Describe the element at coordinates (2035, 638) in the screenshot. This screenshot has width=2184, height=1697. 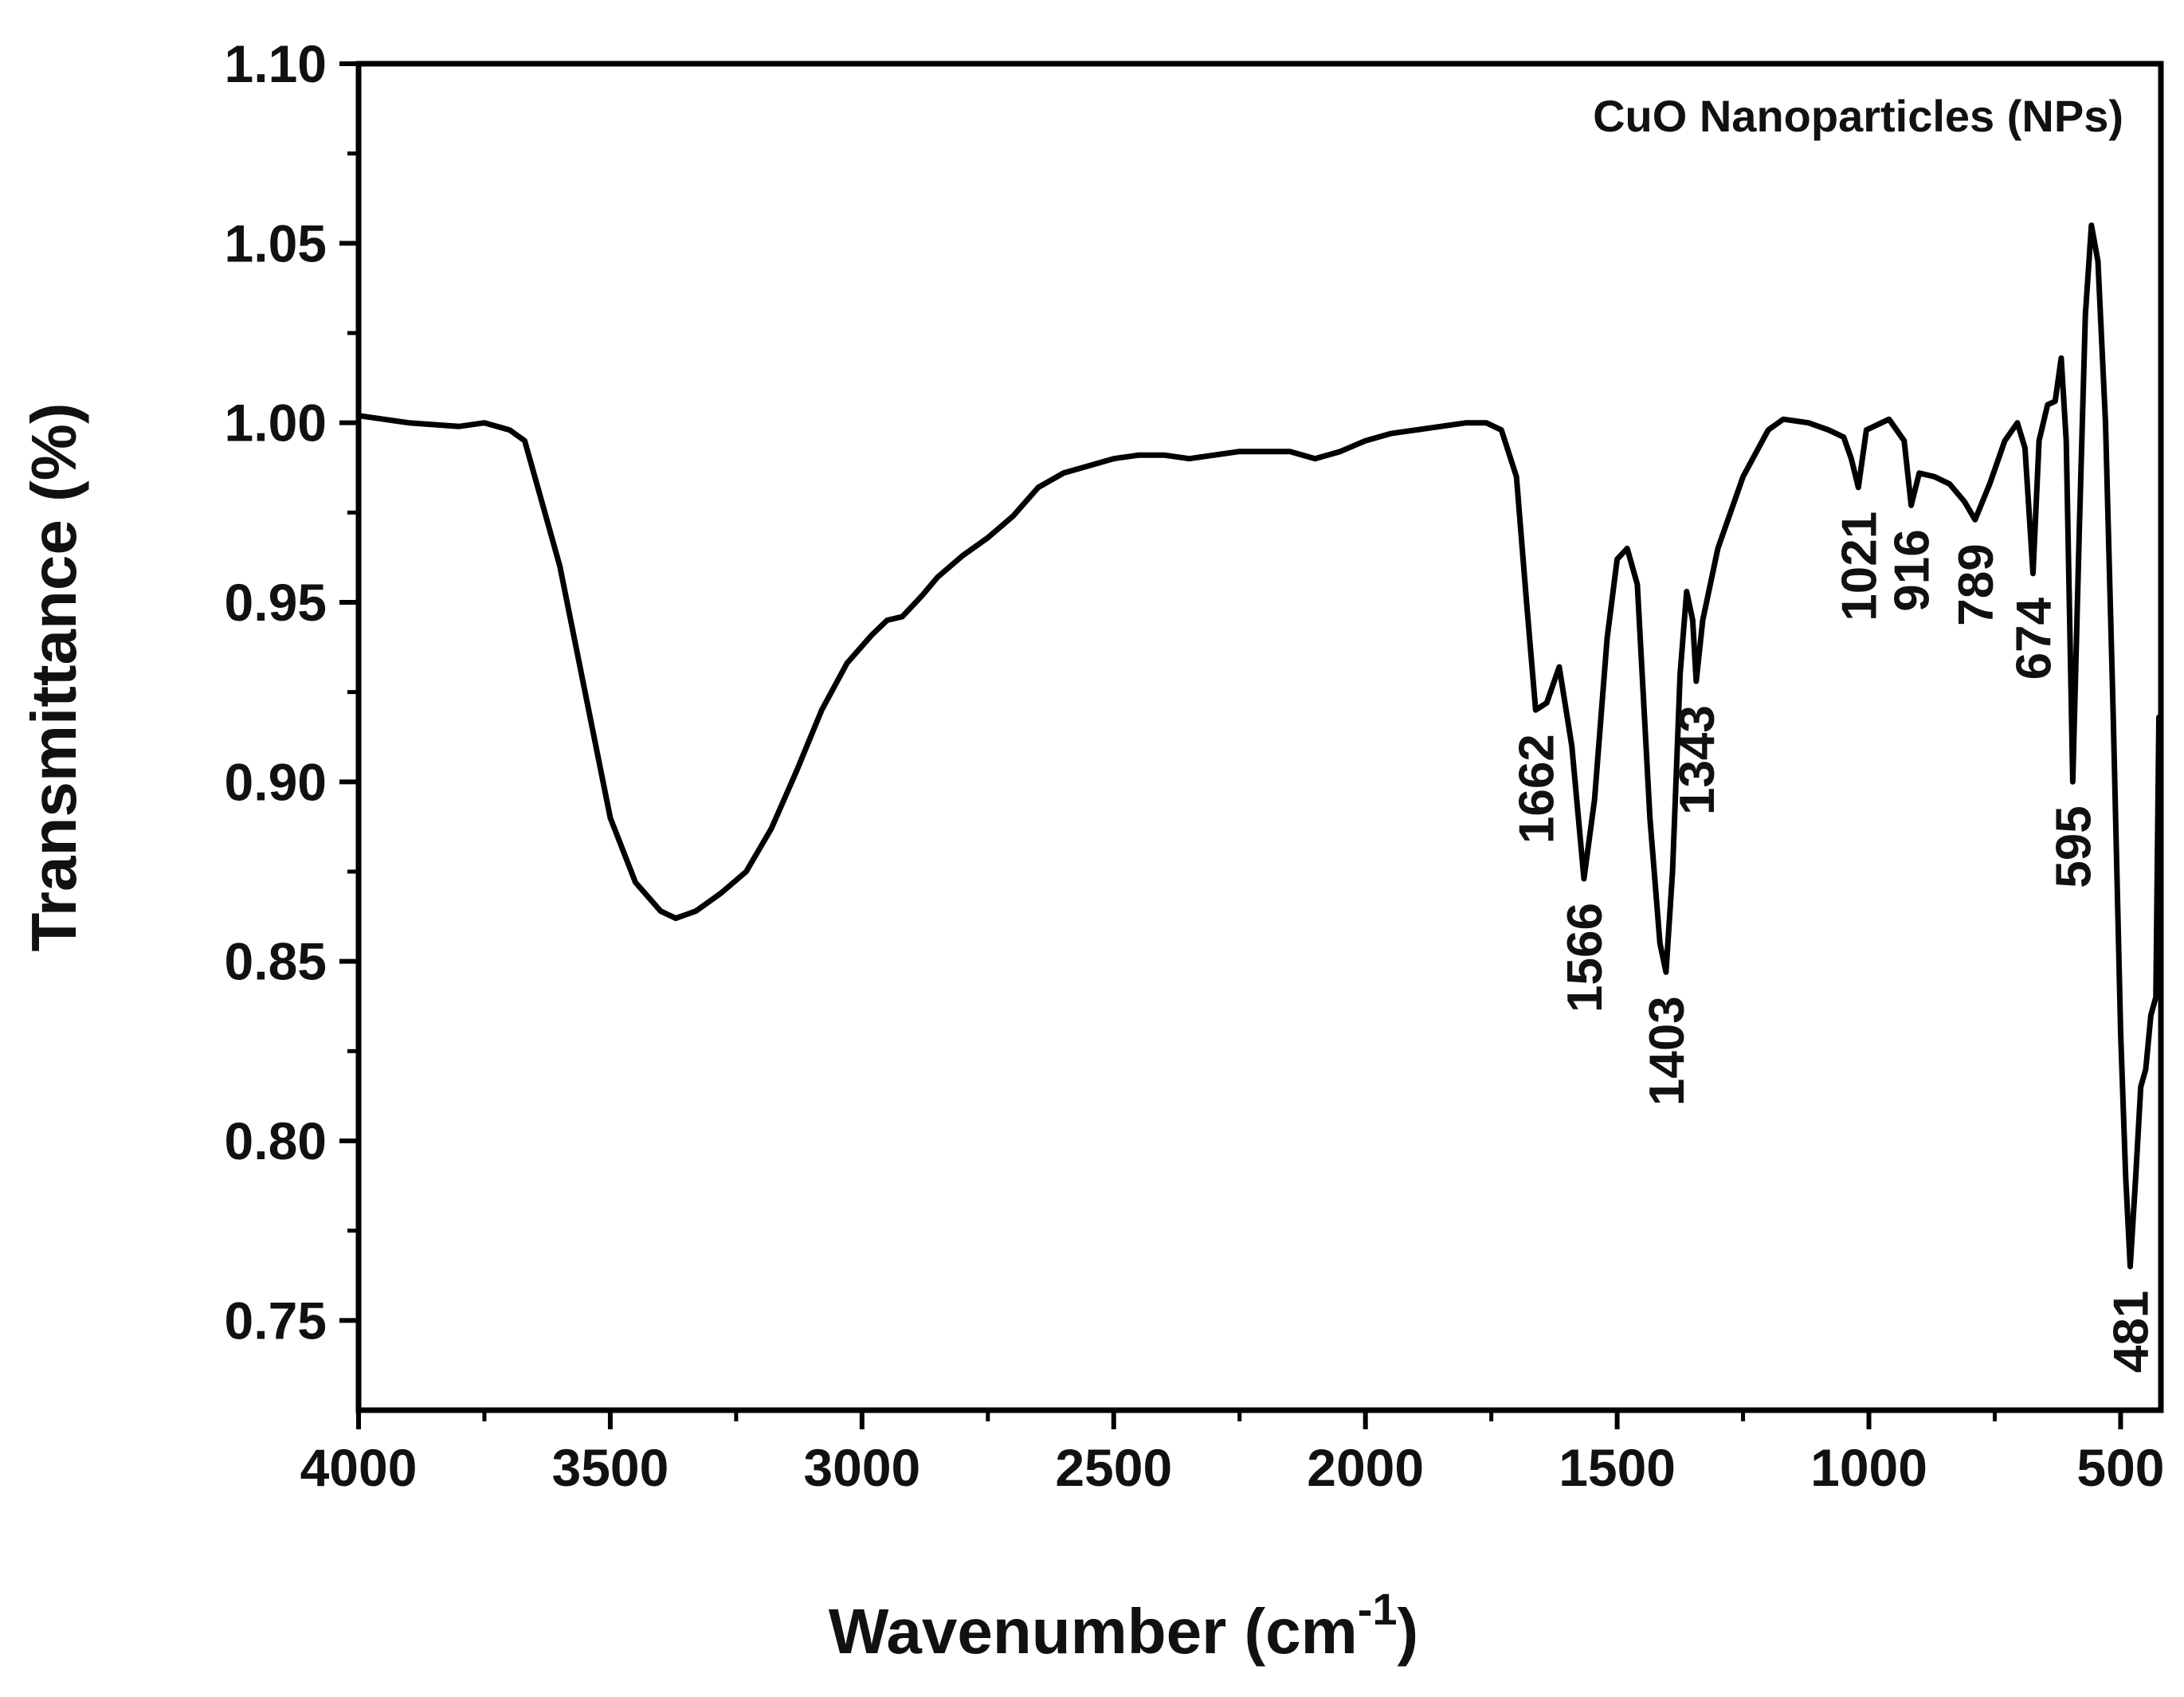
I see `peak-label-674: 674` at that location.